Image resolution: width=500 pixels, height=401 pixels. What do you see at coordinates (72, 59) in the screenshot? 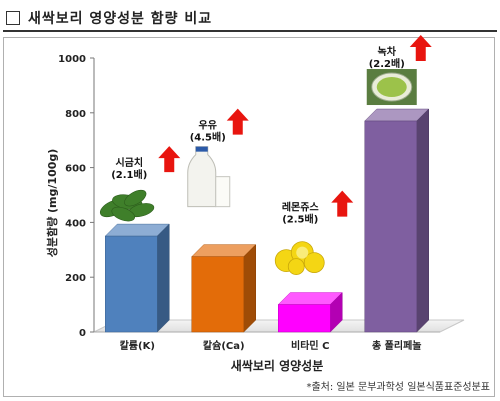
I see `y-tick-label: 1000` at bounding box center [72, 59].